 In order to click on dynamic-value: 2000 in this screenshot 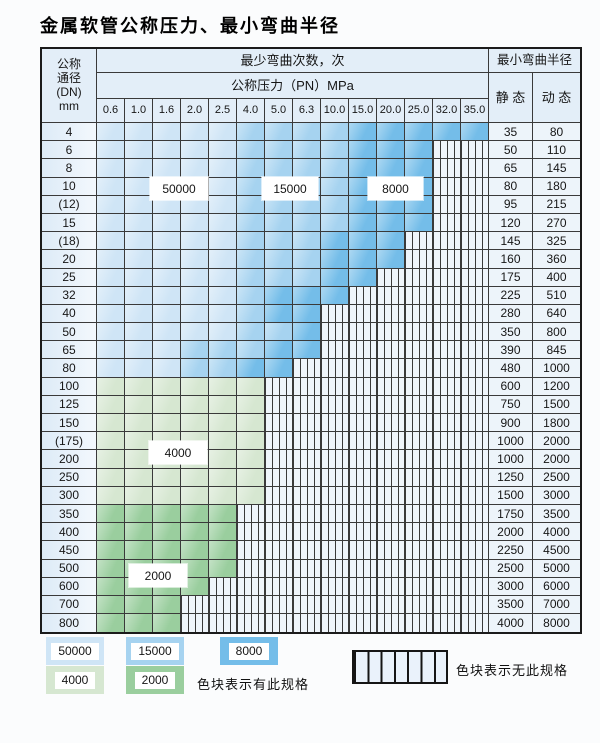, I will do `click(556, 459)`.